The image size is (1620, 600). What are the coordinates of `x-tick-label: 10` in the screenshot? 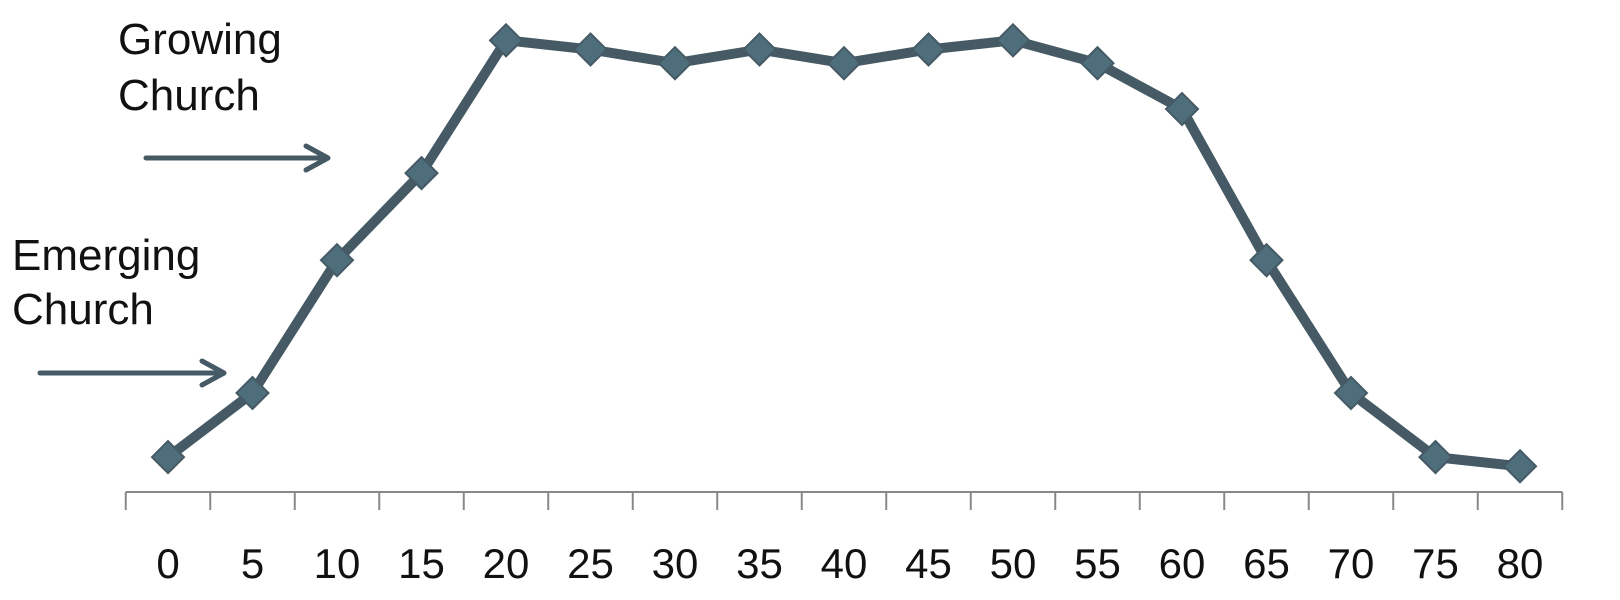 It's located at (337, 563).